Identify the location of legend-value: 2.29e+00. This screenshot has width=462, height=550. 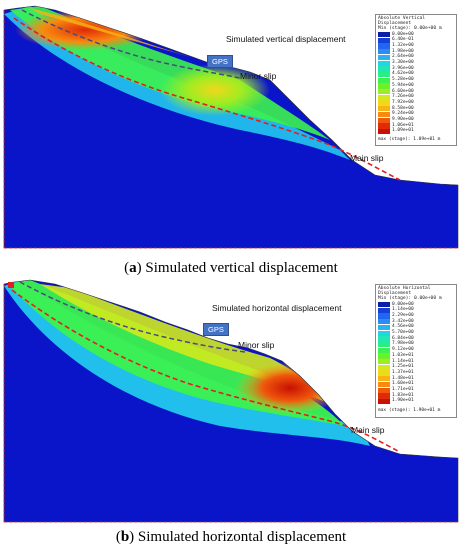
(403, 315).